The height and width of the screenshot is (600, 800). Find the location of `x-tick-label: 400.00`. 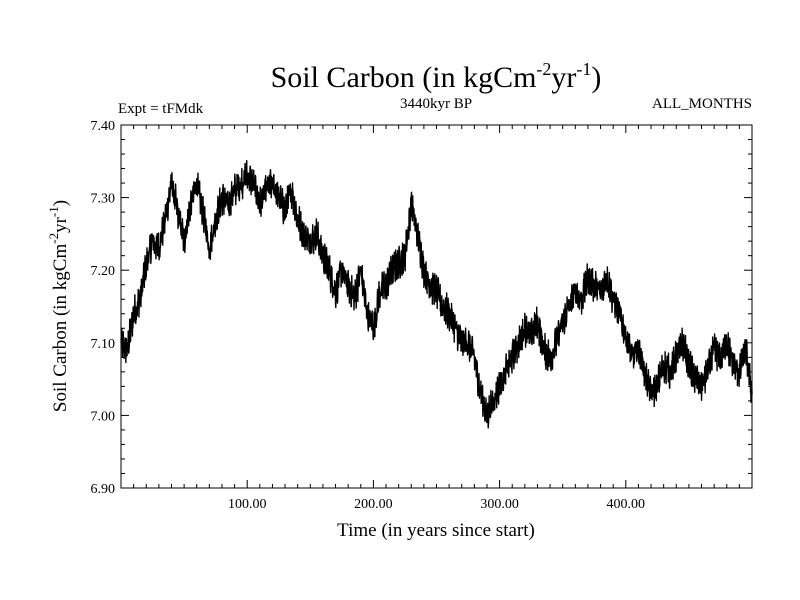

x-tick-label: 400.00 is located at coordinates (626, 504).